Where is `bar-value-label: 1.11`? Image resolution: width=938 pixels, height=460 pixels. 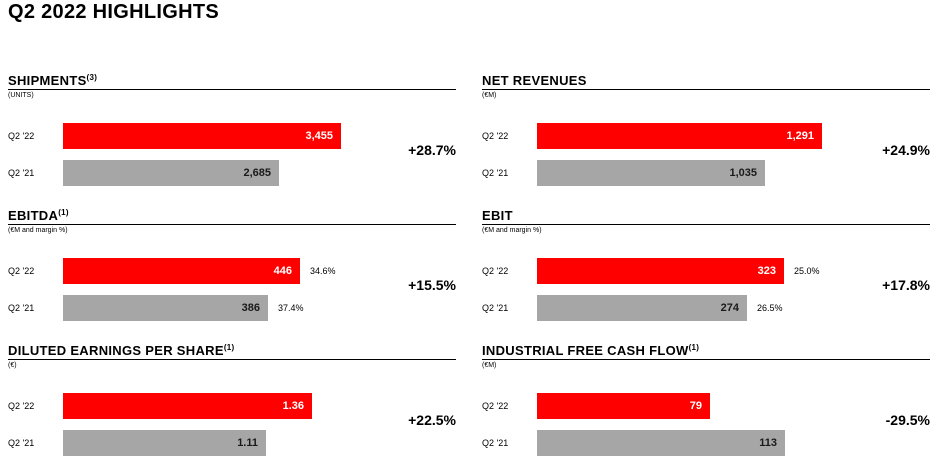
bar-value-label: 1.11 is located at coordinates (247, 443).